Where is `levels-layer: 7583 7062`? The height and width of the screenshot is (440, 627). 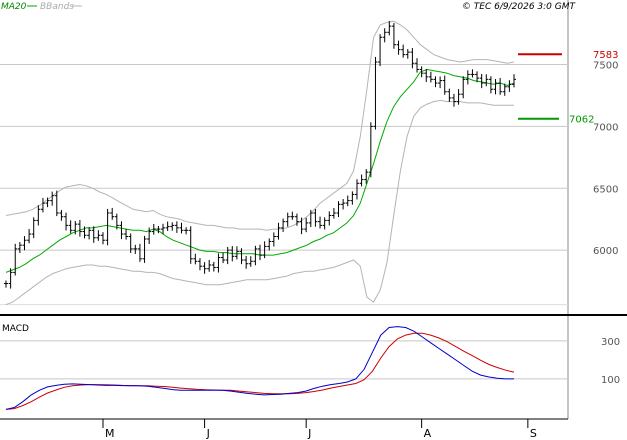
levels-layer: 7583 7062 is located at coordinates (568, 88).